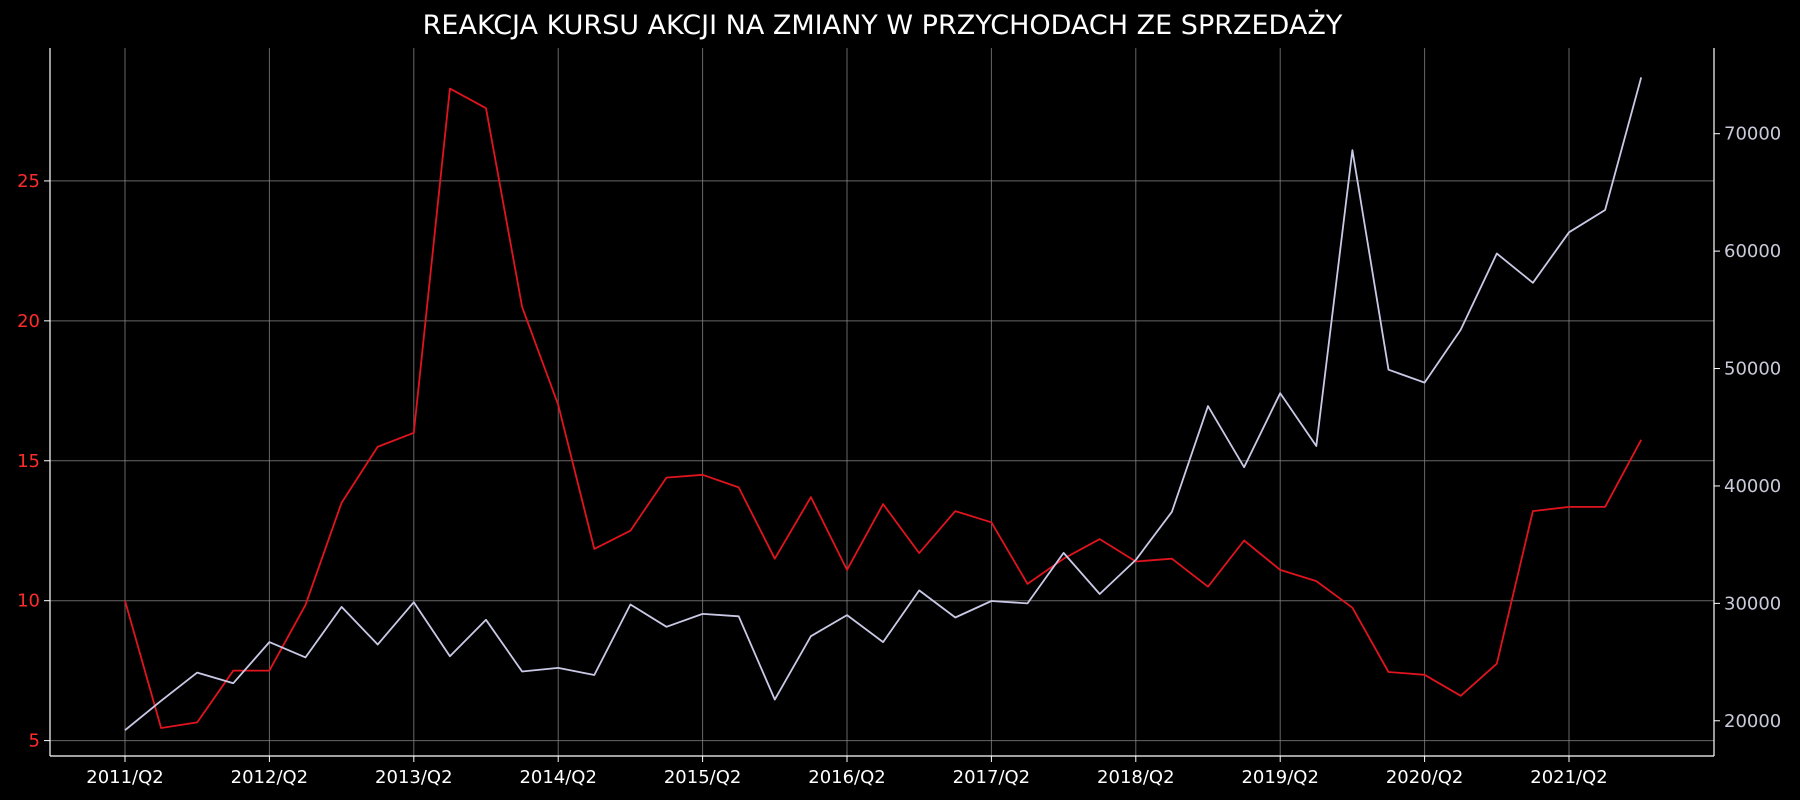 This screenshot has height=800, width=1800. What do you see at coordinates (1752, 134) in the screenshot?
I see `right-tick-label: 70000` at bounding box center [1752, 134].